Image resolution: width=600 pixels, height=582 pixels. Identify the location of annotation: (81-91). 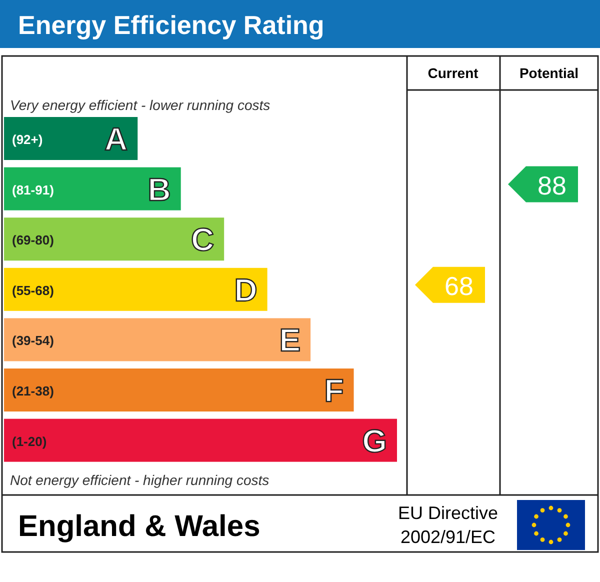
(33, 190).